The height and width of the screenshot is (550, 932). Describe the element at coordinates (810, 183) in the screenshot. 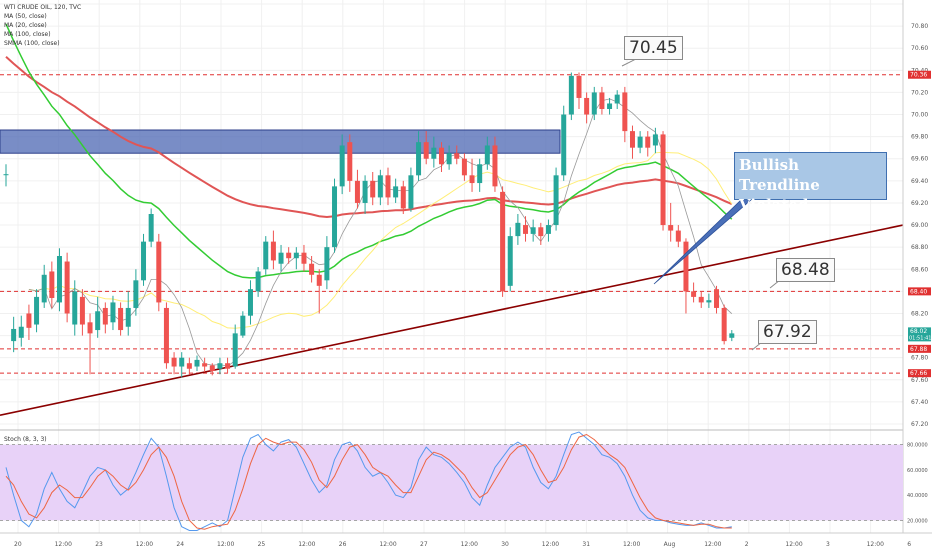

I see `trendline-callout: Bullish Trendline Violated` at that location.